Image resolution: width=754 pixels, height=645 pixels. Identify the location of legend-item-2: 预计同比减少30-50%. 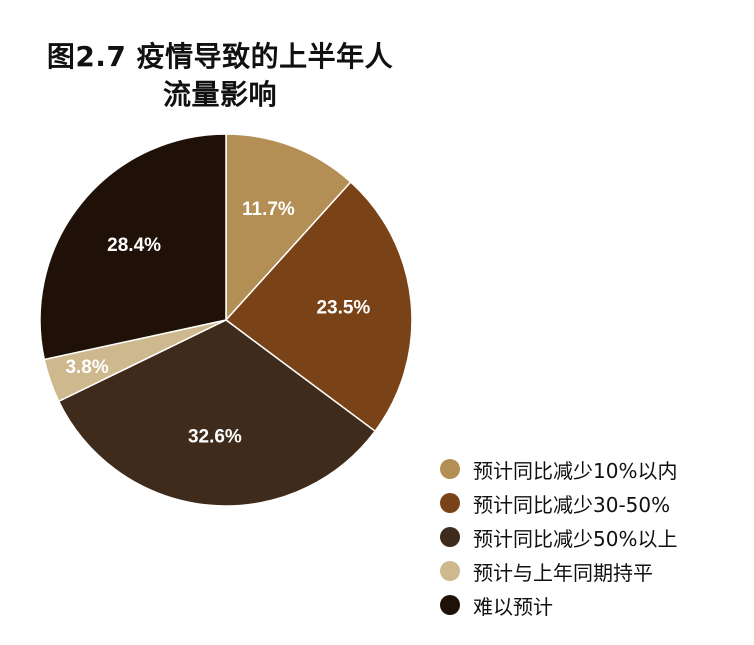
(558, 503).